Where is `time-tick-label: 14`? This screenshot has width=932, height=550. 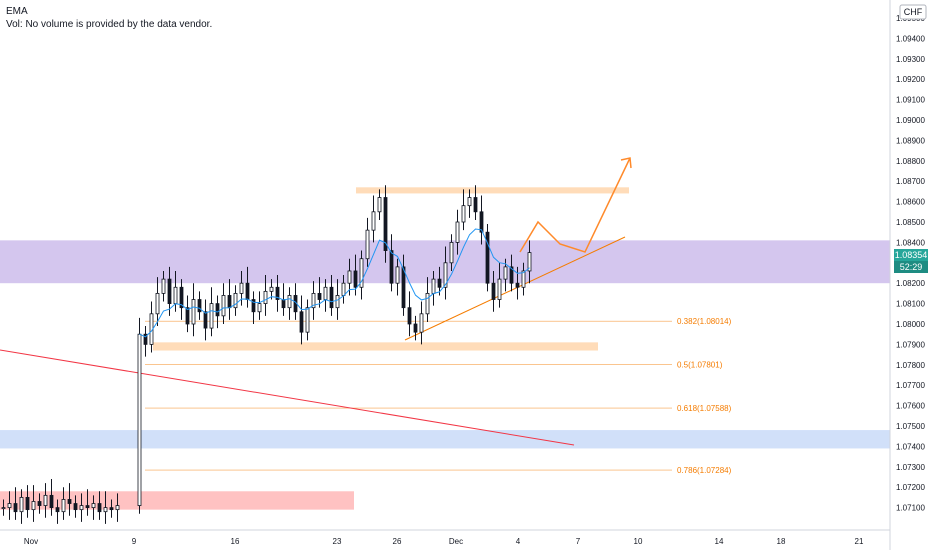
time-tick-label: 14 is located at coordinates (719, 541).